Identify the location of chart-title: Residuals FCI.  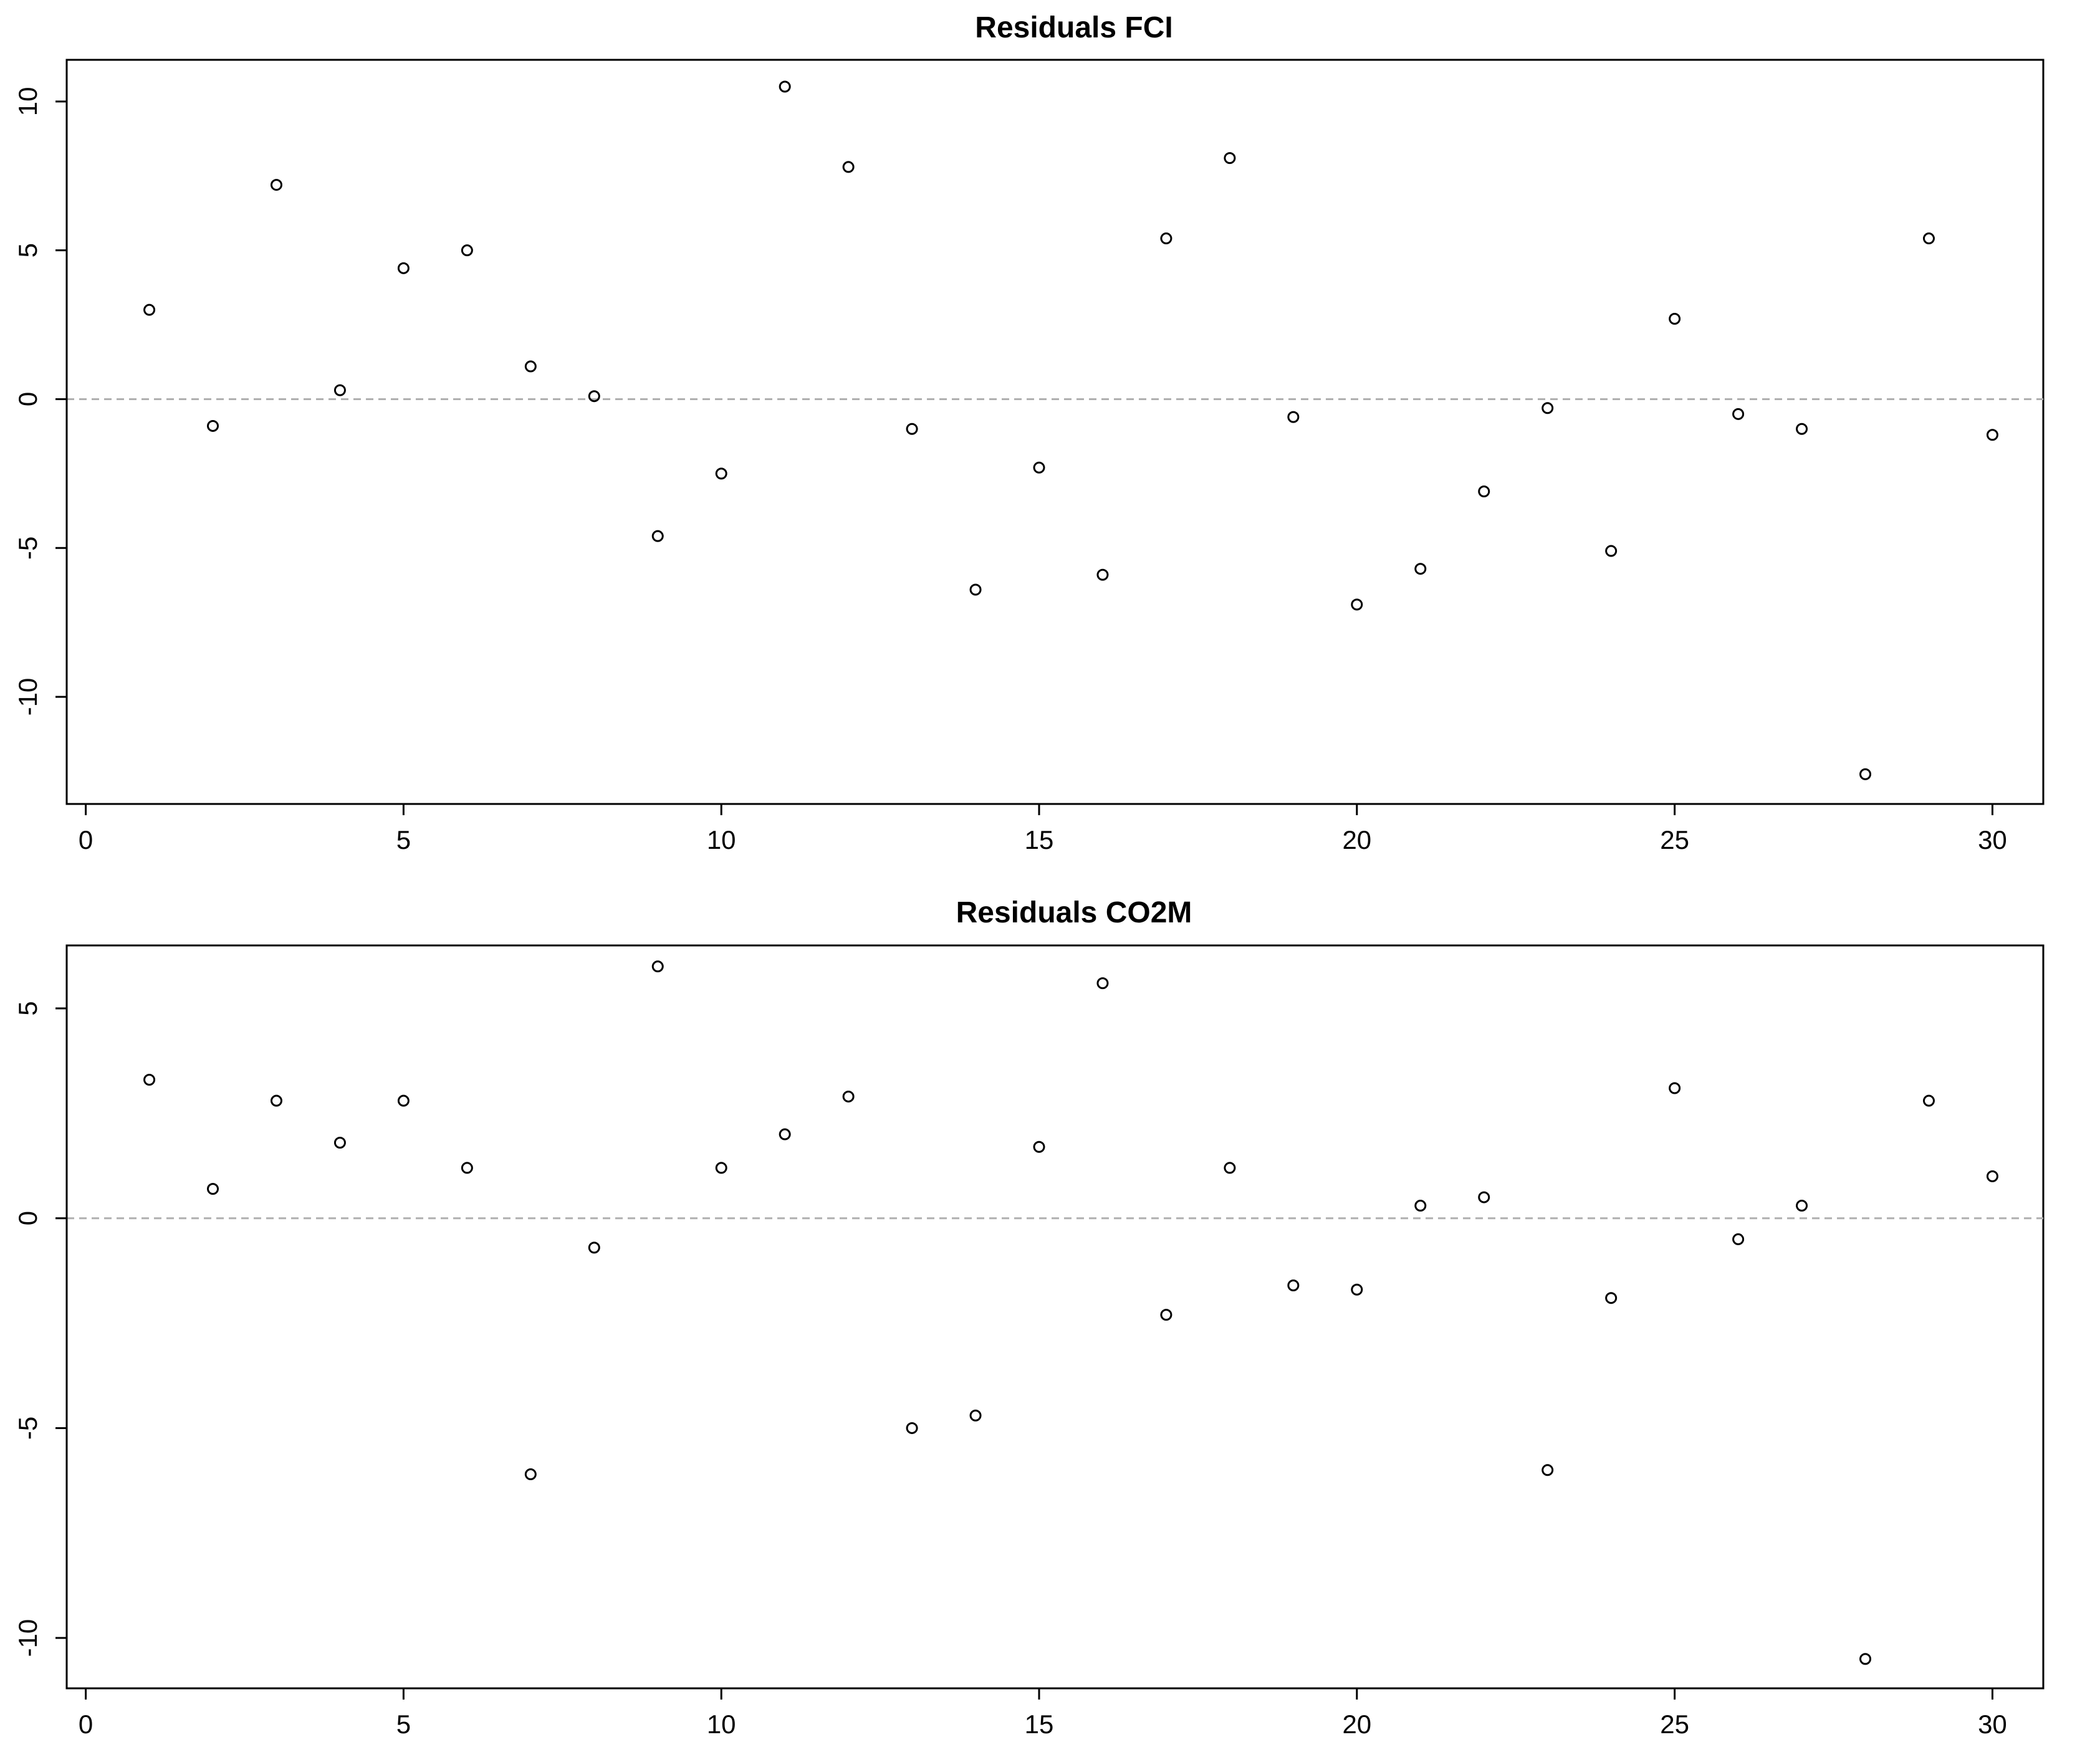
(1074, 27).